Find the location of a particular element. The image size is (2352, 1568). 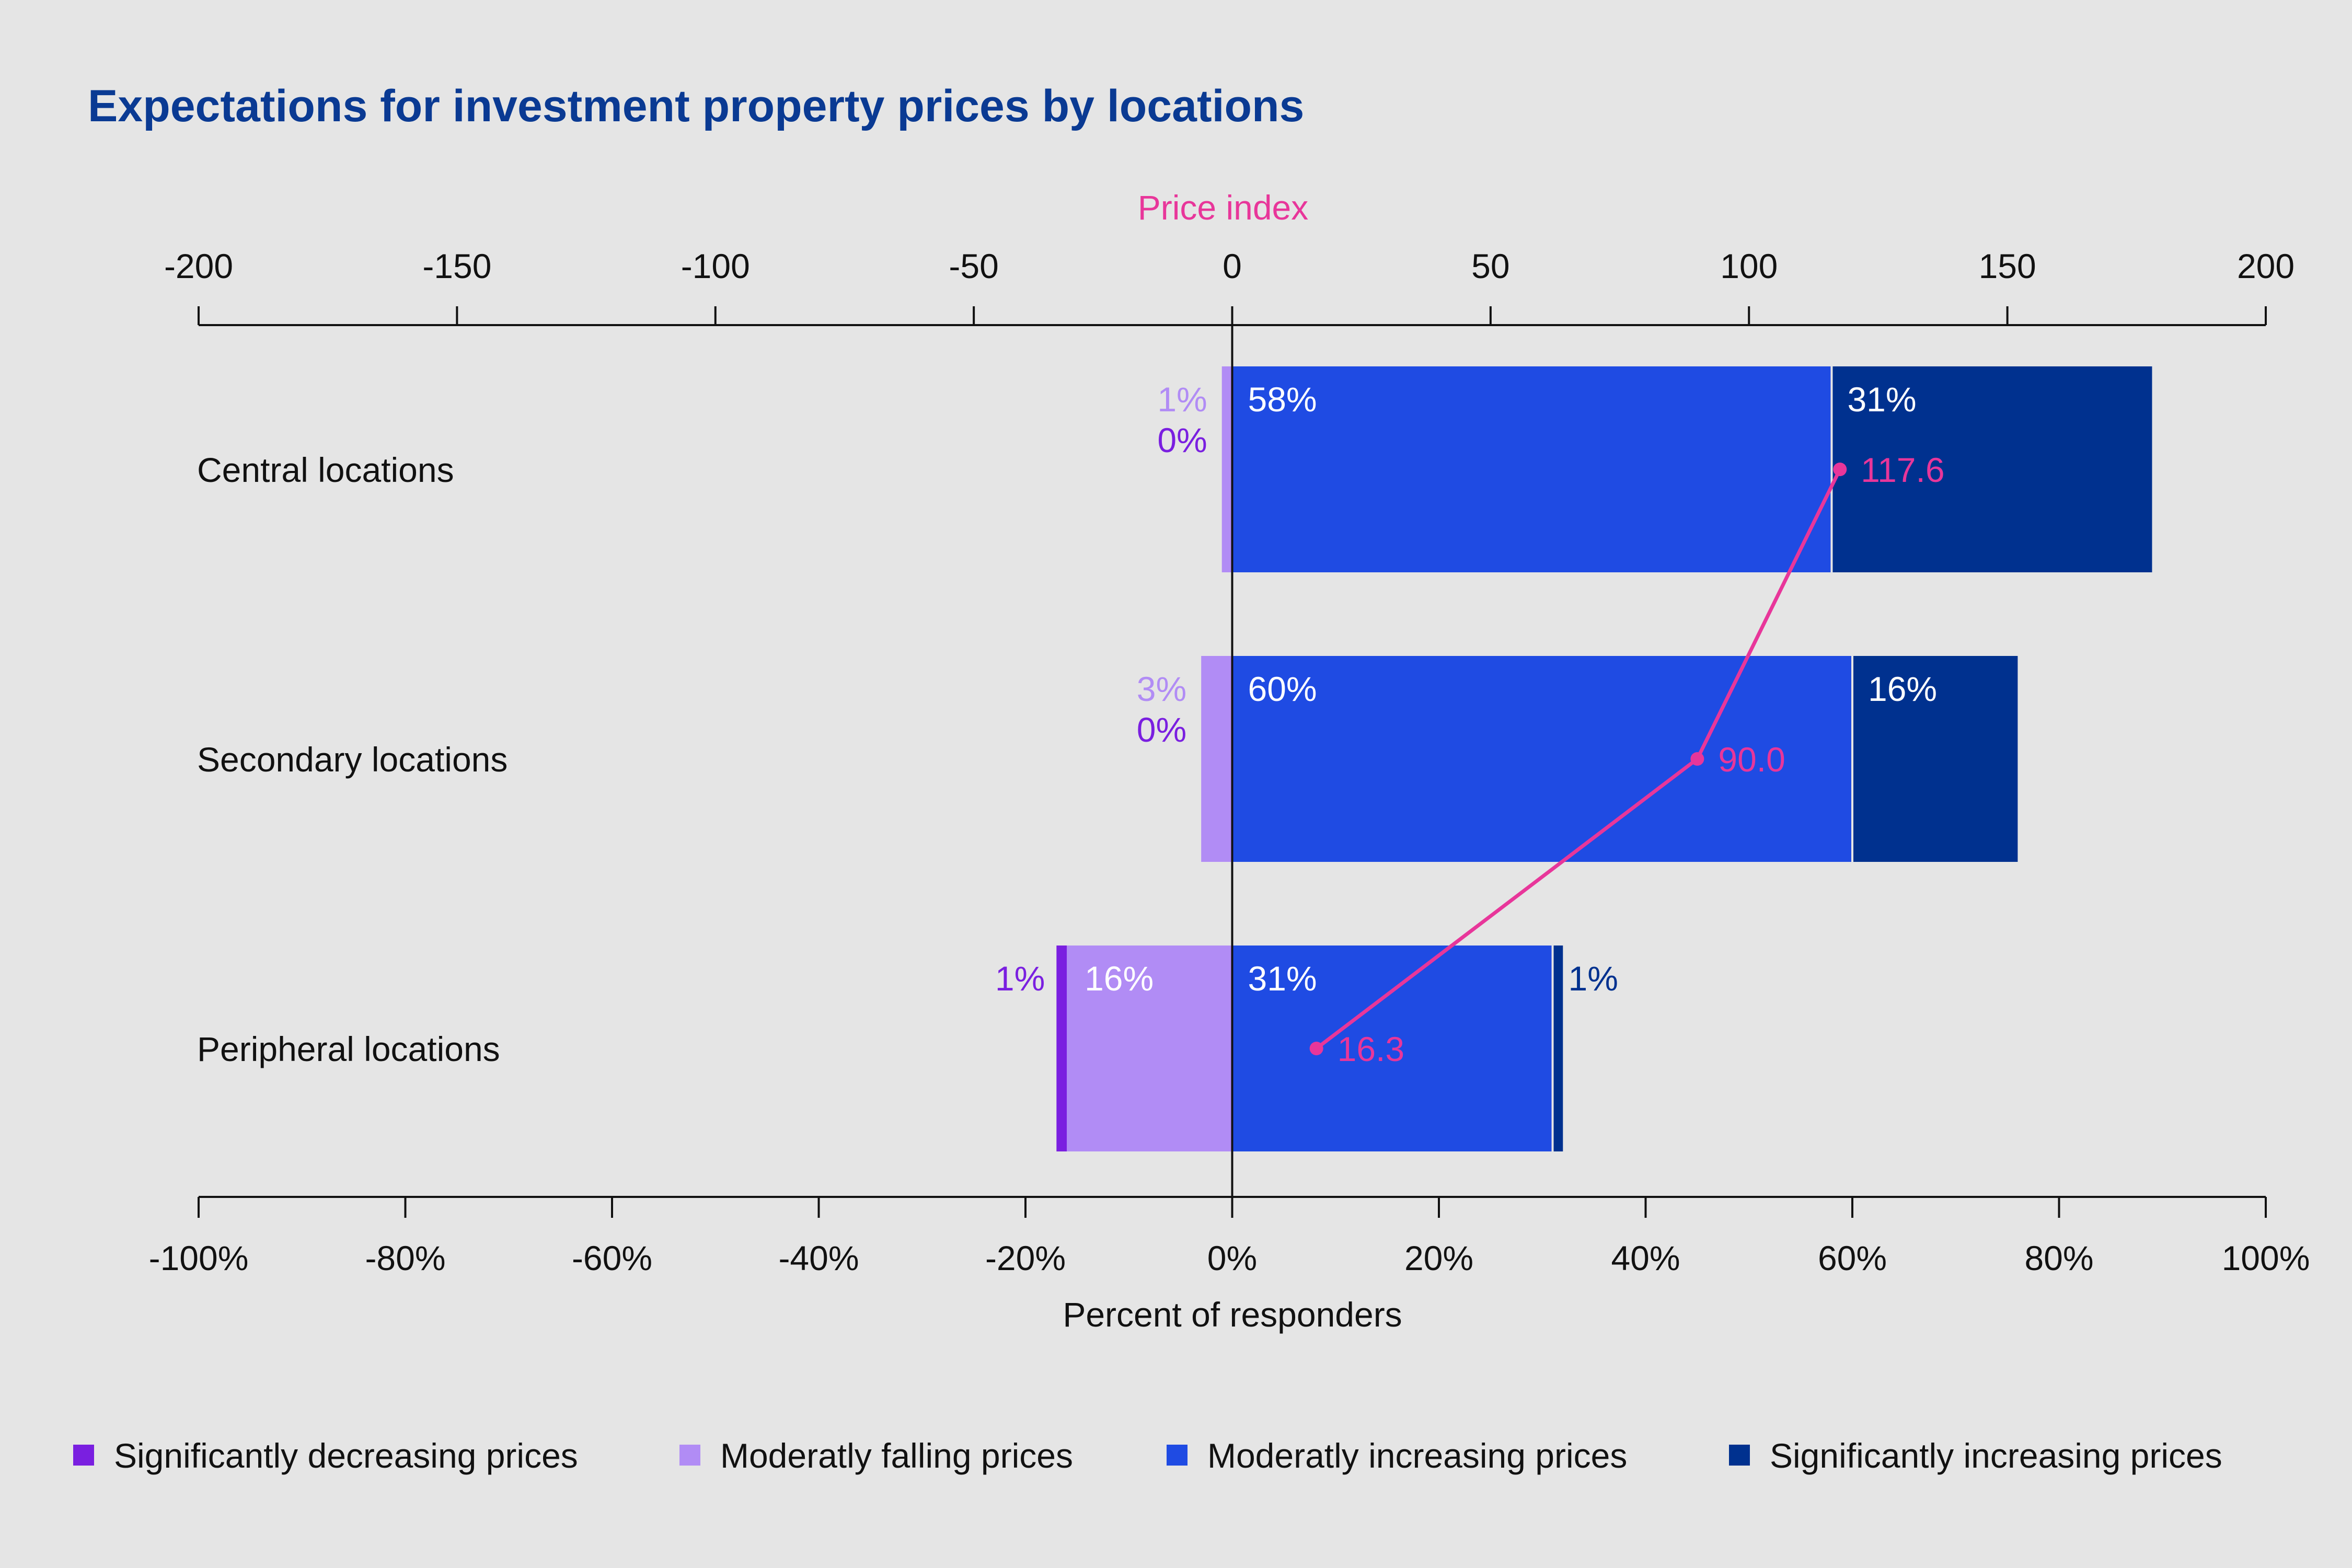

legend-label: Significantly decreasing prices is located at coordinates (346, 1455).